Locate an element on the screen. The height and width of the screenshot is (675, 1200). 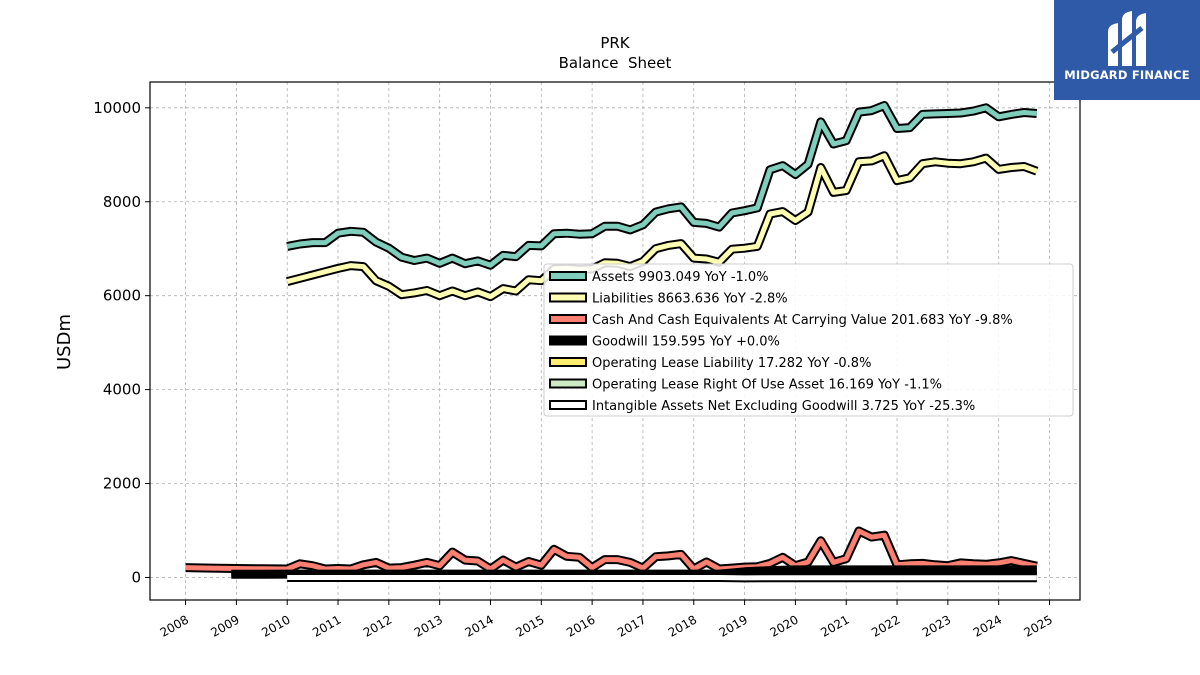
x-tick-label: 2013 is located at coordinates (428, 625).